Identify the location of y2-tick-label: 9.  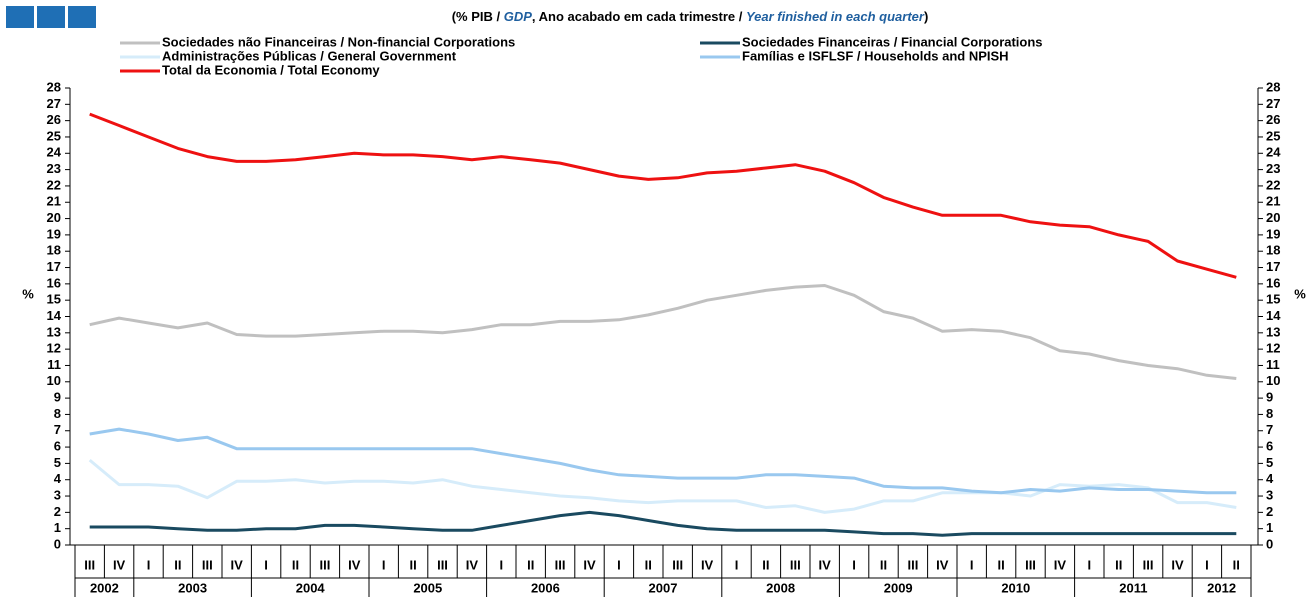
(1269, 397).